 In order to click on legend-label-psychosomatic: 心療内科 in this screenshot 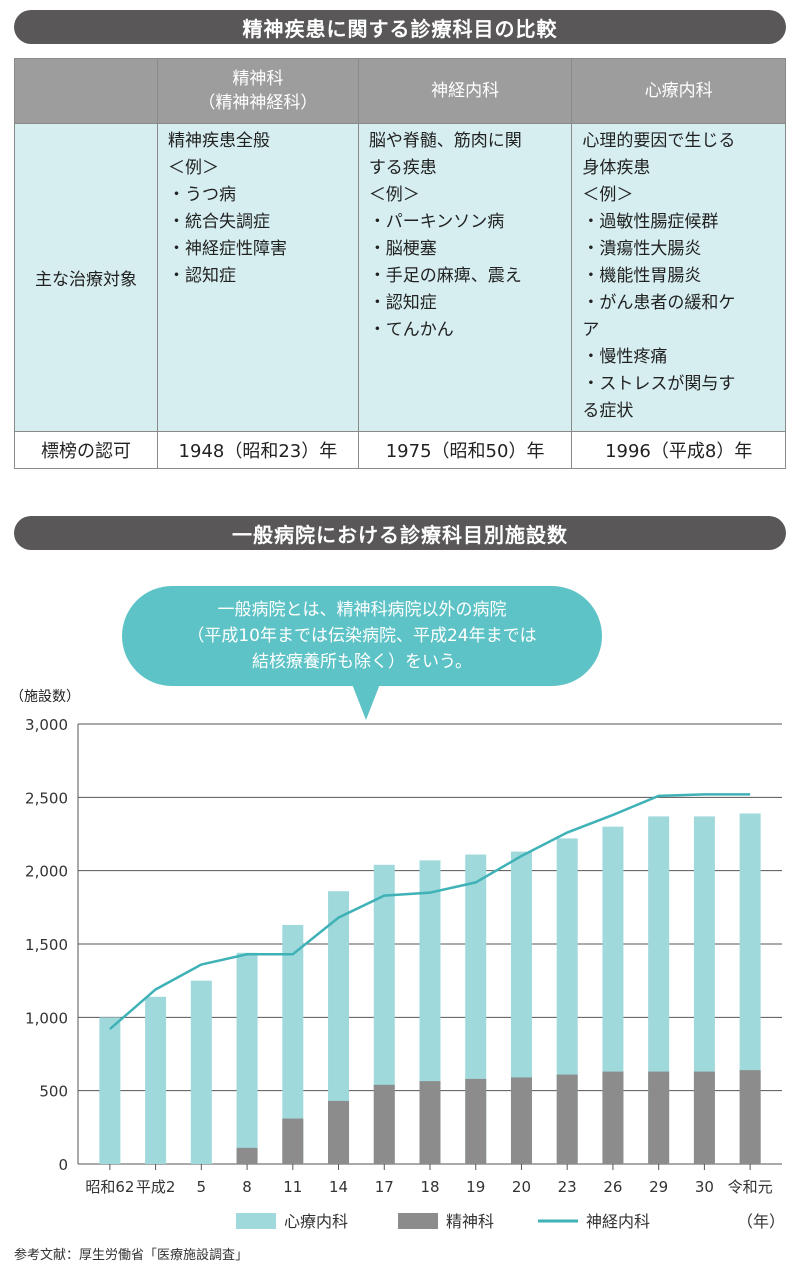, I will do `click(316, 1221)`.